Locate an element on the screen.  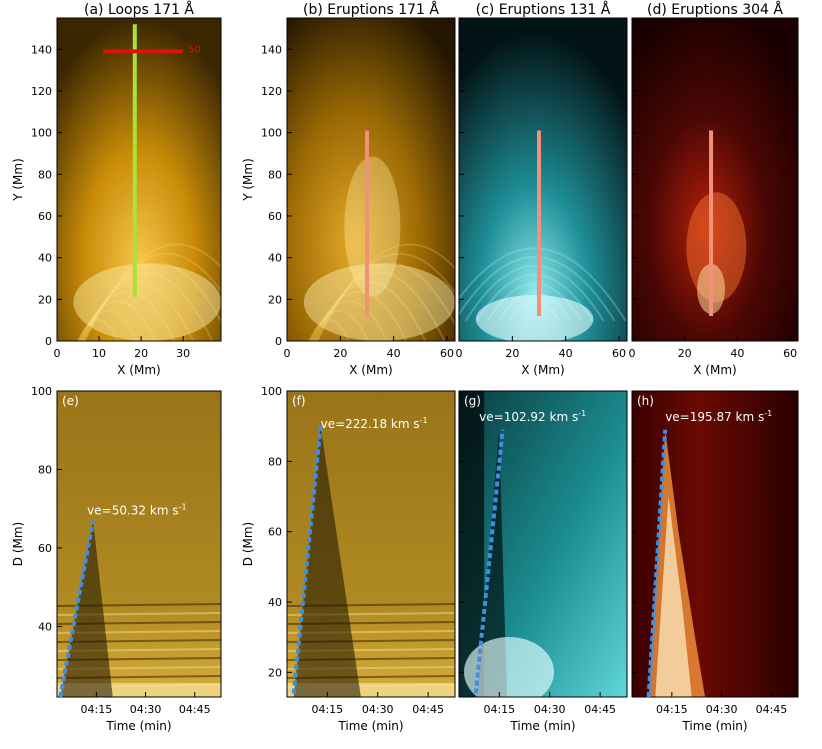
velocity-label: ve=222.18 km s-1 is located at coordinates (374, 423).